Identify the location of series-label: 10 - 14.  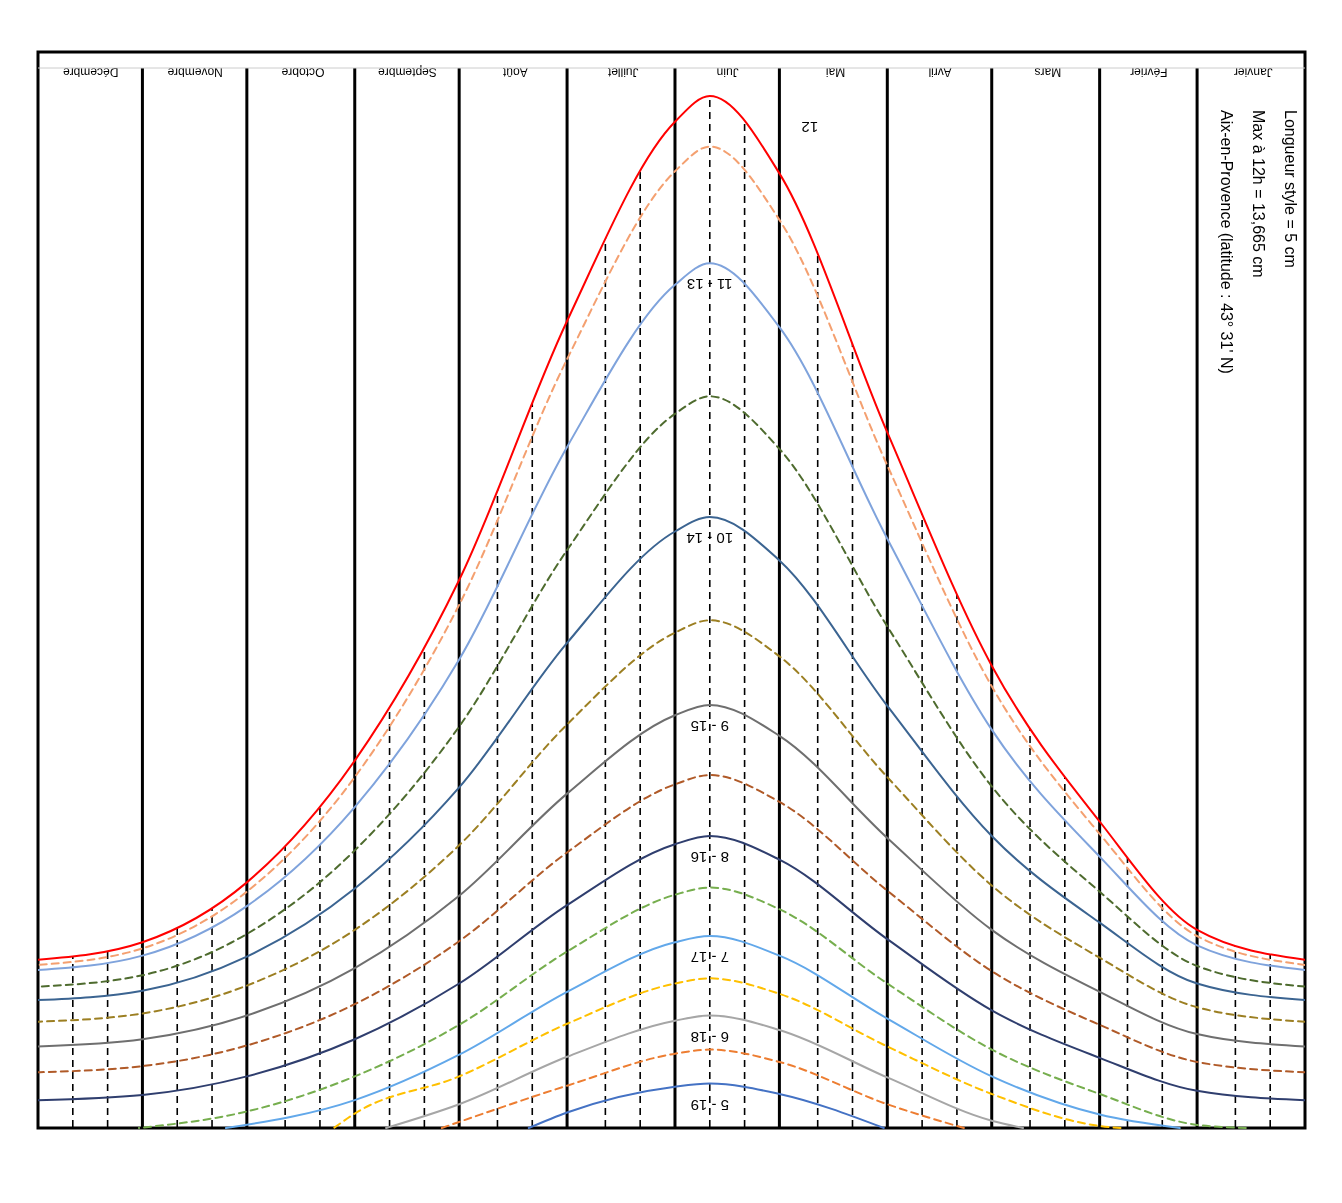
(710, 539).